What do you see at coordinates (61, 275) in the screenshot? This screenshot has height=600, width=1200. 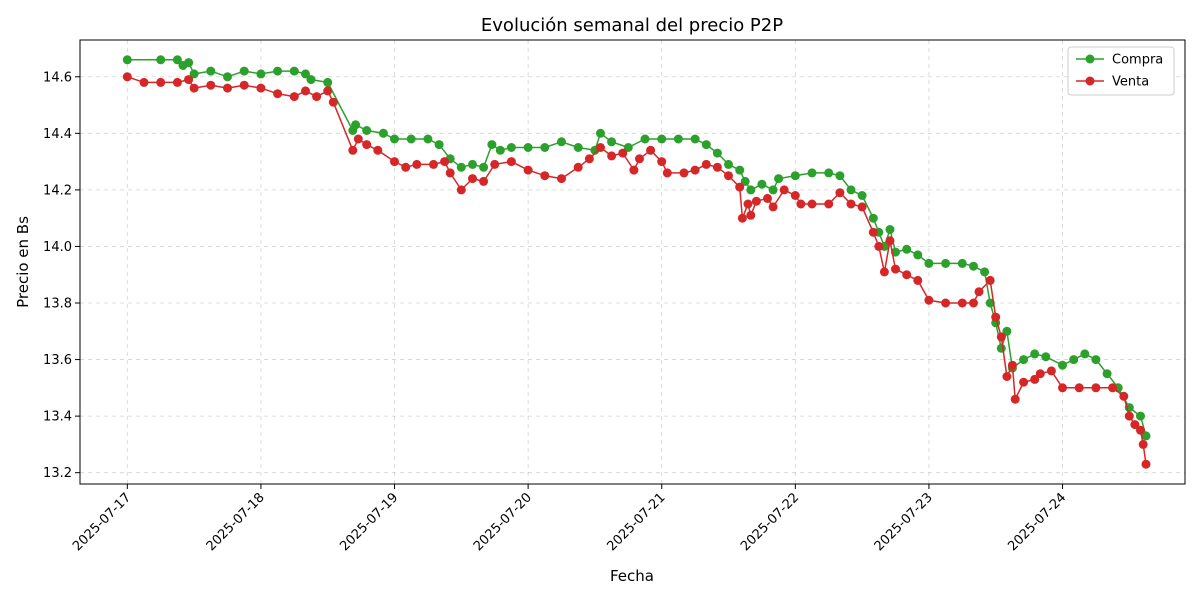 I see `y-axis-ticks: 13.2 13.4 13.6 13.8 14.0 14.2 14.4 14.6` at bounding box center [61, 275].